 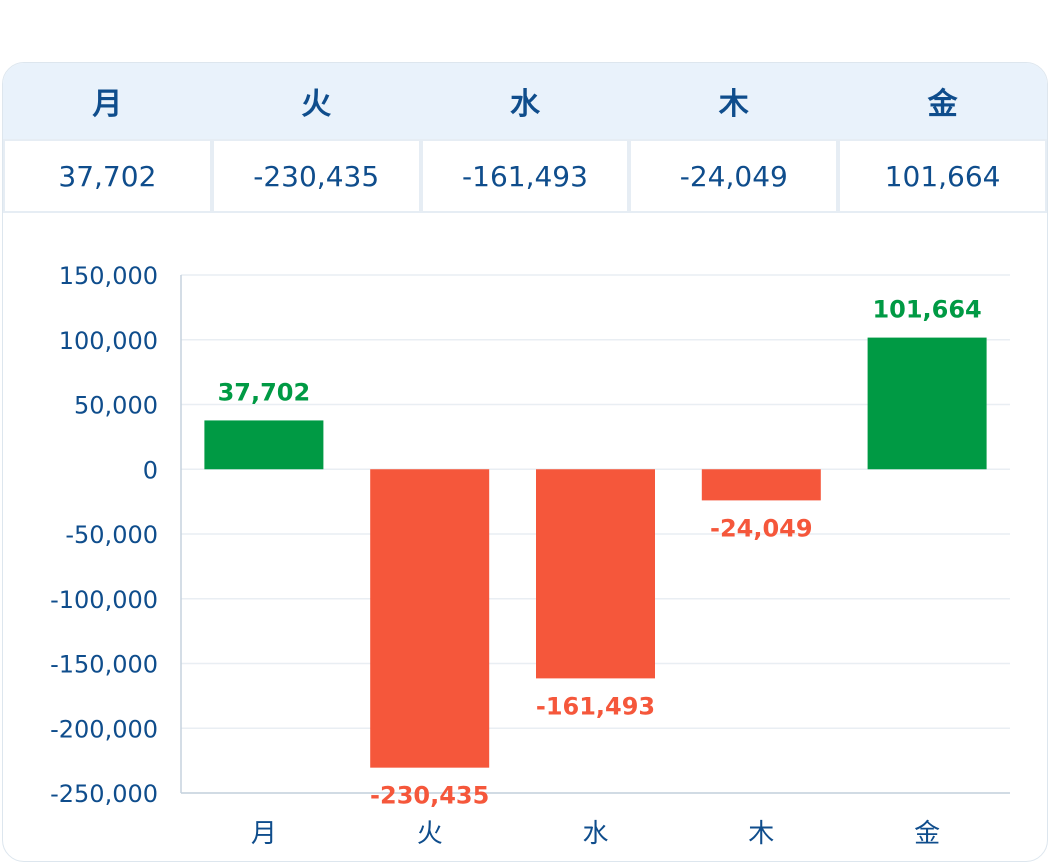 What do you see at coordinates (734, 176) in the screenshot?
I see `value-cell-thu: -24,049` at bounding box center [734, 176].